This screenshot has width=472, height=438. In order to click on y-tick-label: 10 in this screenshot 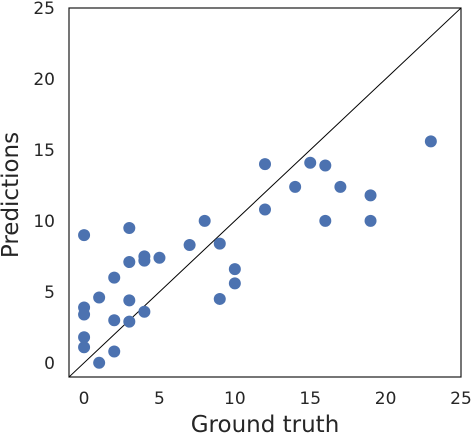, I will do `click(44, 222)`.